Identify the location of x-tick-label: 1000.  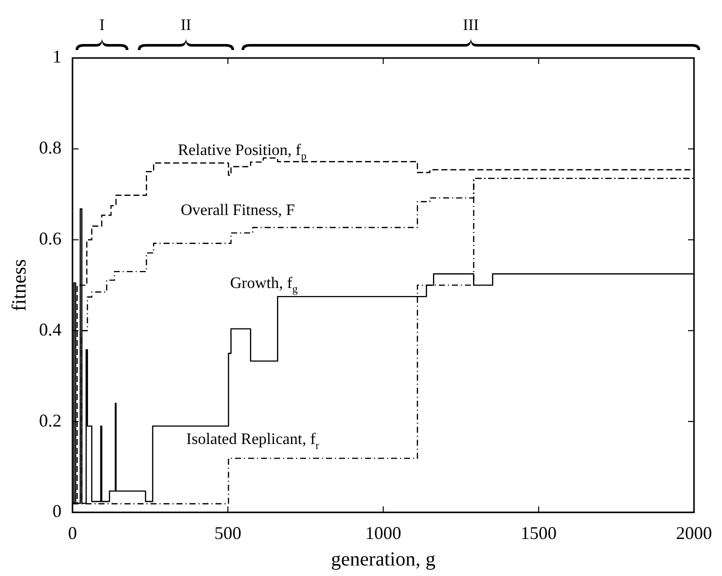
(383, 532).